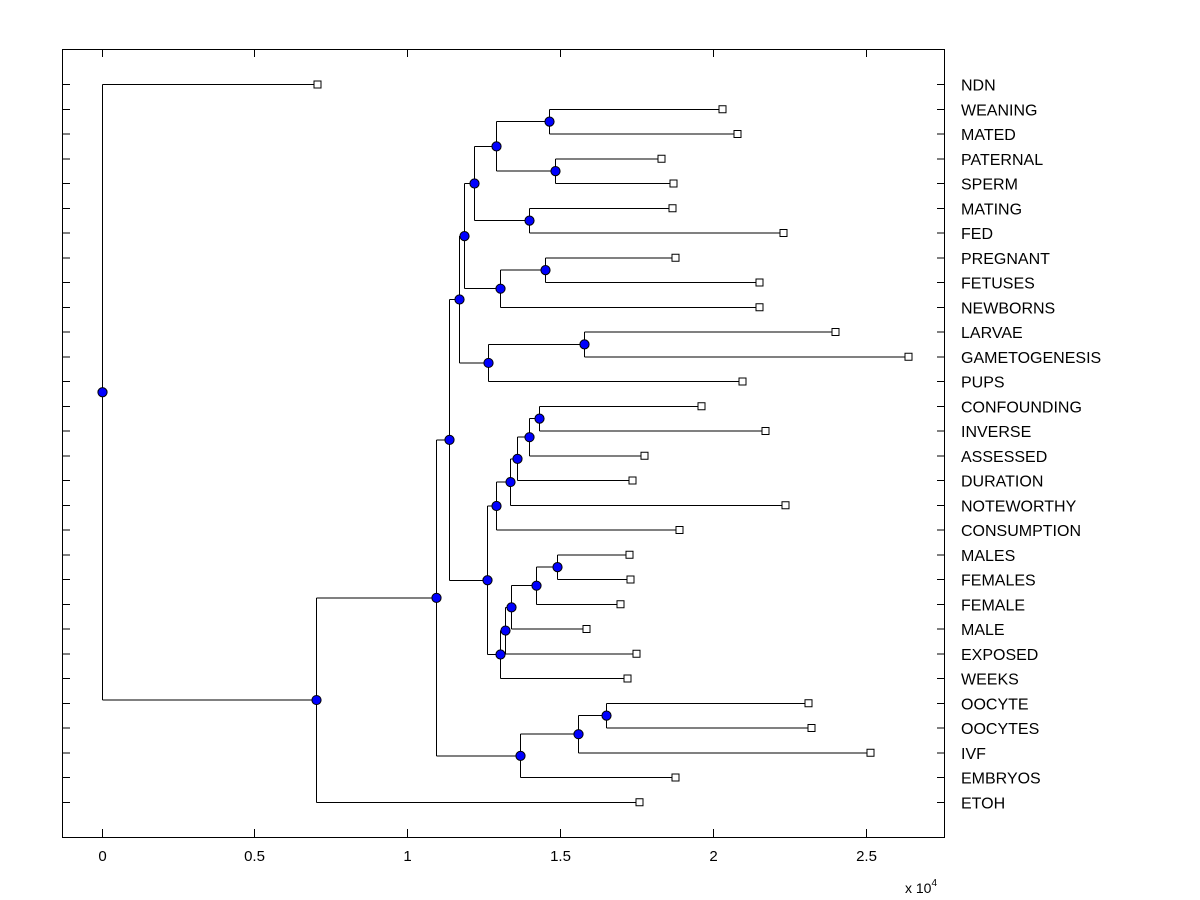 This screenshot has width=1200, height=900. I want to click on leaf-label-fetuses: FETUSES, so click(998, 284).